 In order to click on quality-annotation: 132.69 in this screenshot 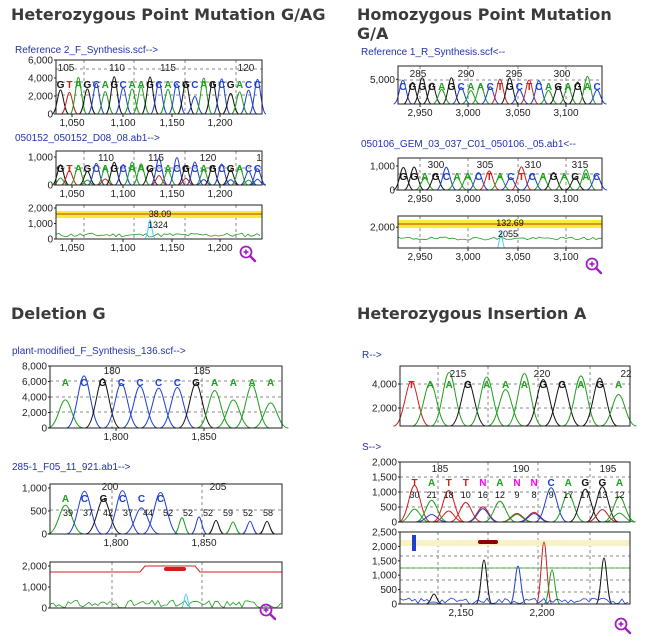, I will do `click(510, 223)`.